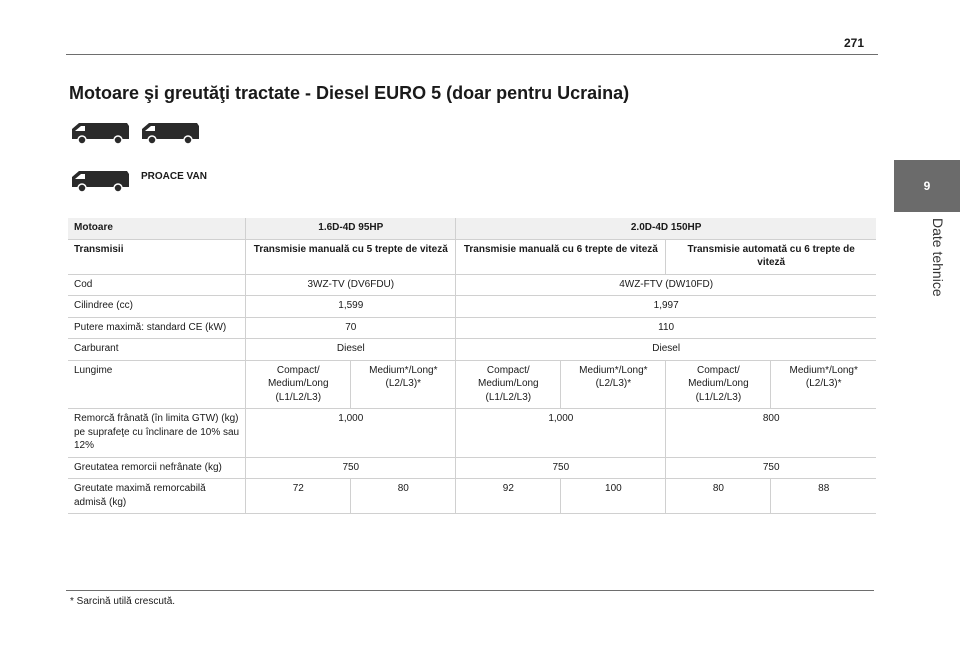 Image resolution: width=960 pixels, height=649 pixels. I want to click on table-row: Putere maximă: standard CE (kW) 70 110, so click(472, 328).